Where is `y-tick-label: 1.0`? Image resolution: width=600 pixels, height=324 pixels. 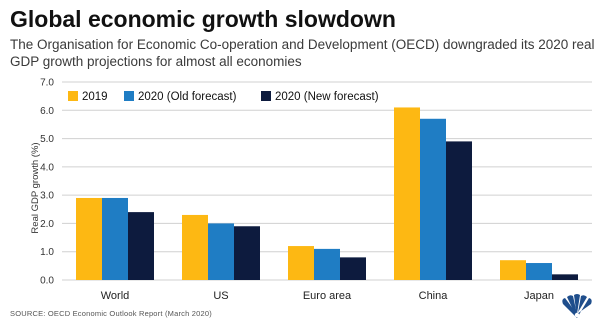
y-tick-label: 1.0 is located at coordinates (47, 252).